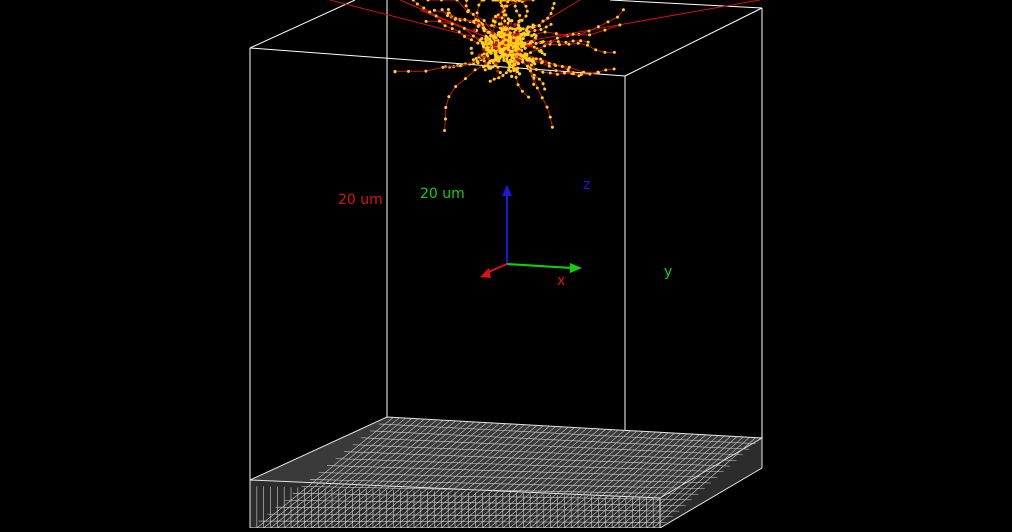 This screenshot has height=532, width=1012. What do you see at coordinates (507, 190) in the screenshot?
I see `z-axis-arrowhead` at bounding box center [507, 190].